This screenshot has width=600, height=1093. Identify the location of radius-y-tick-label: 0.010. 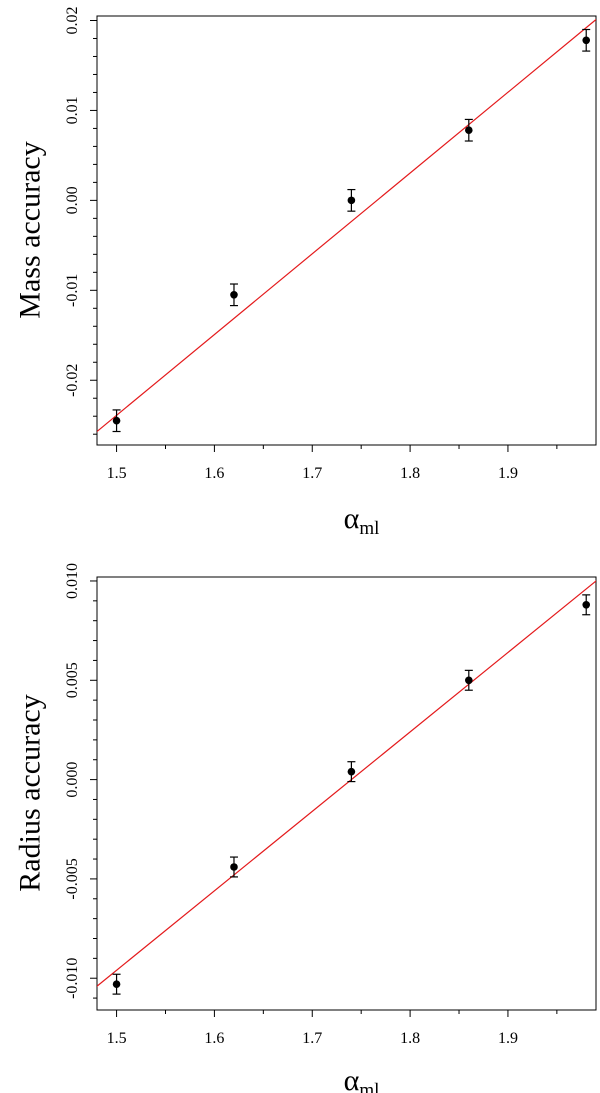
(72, 581).